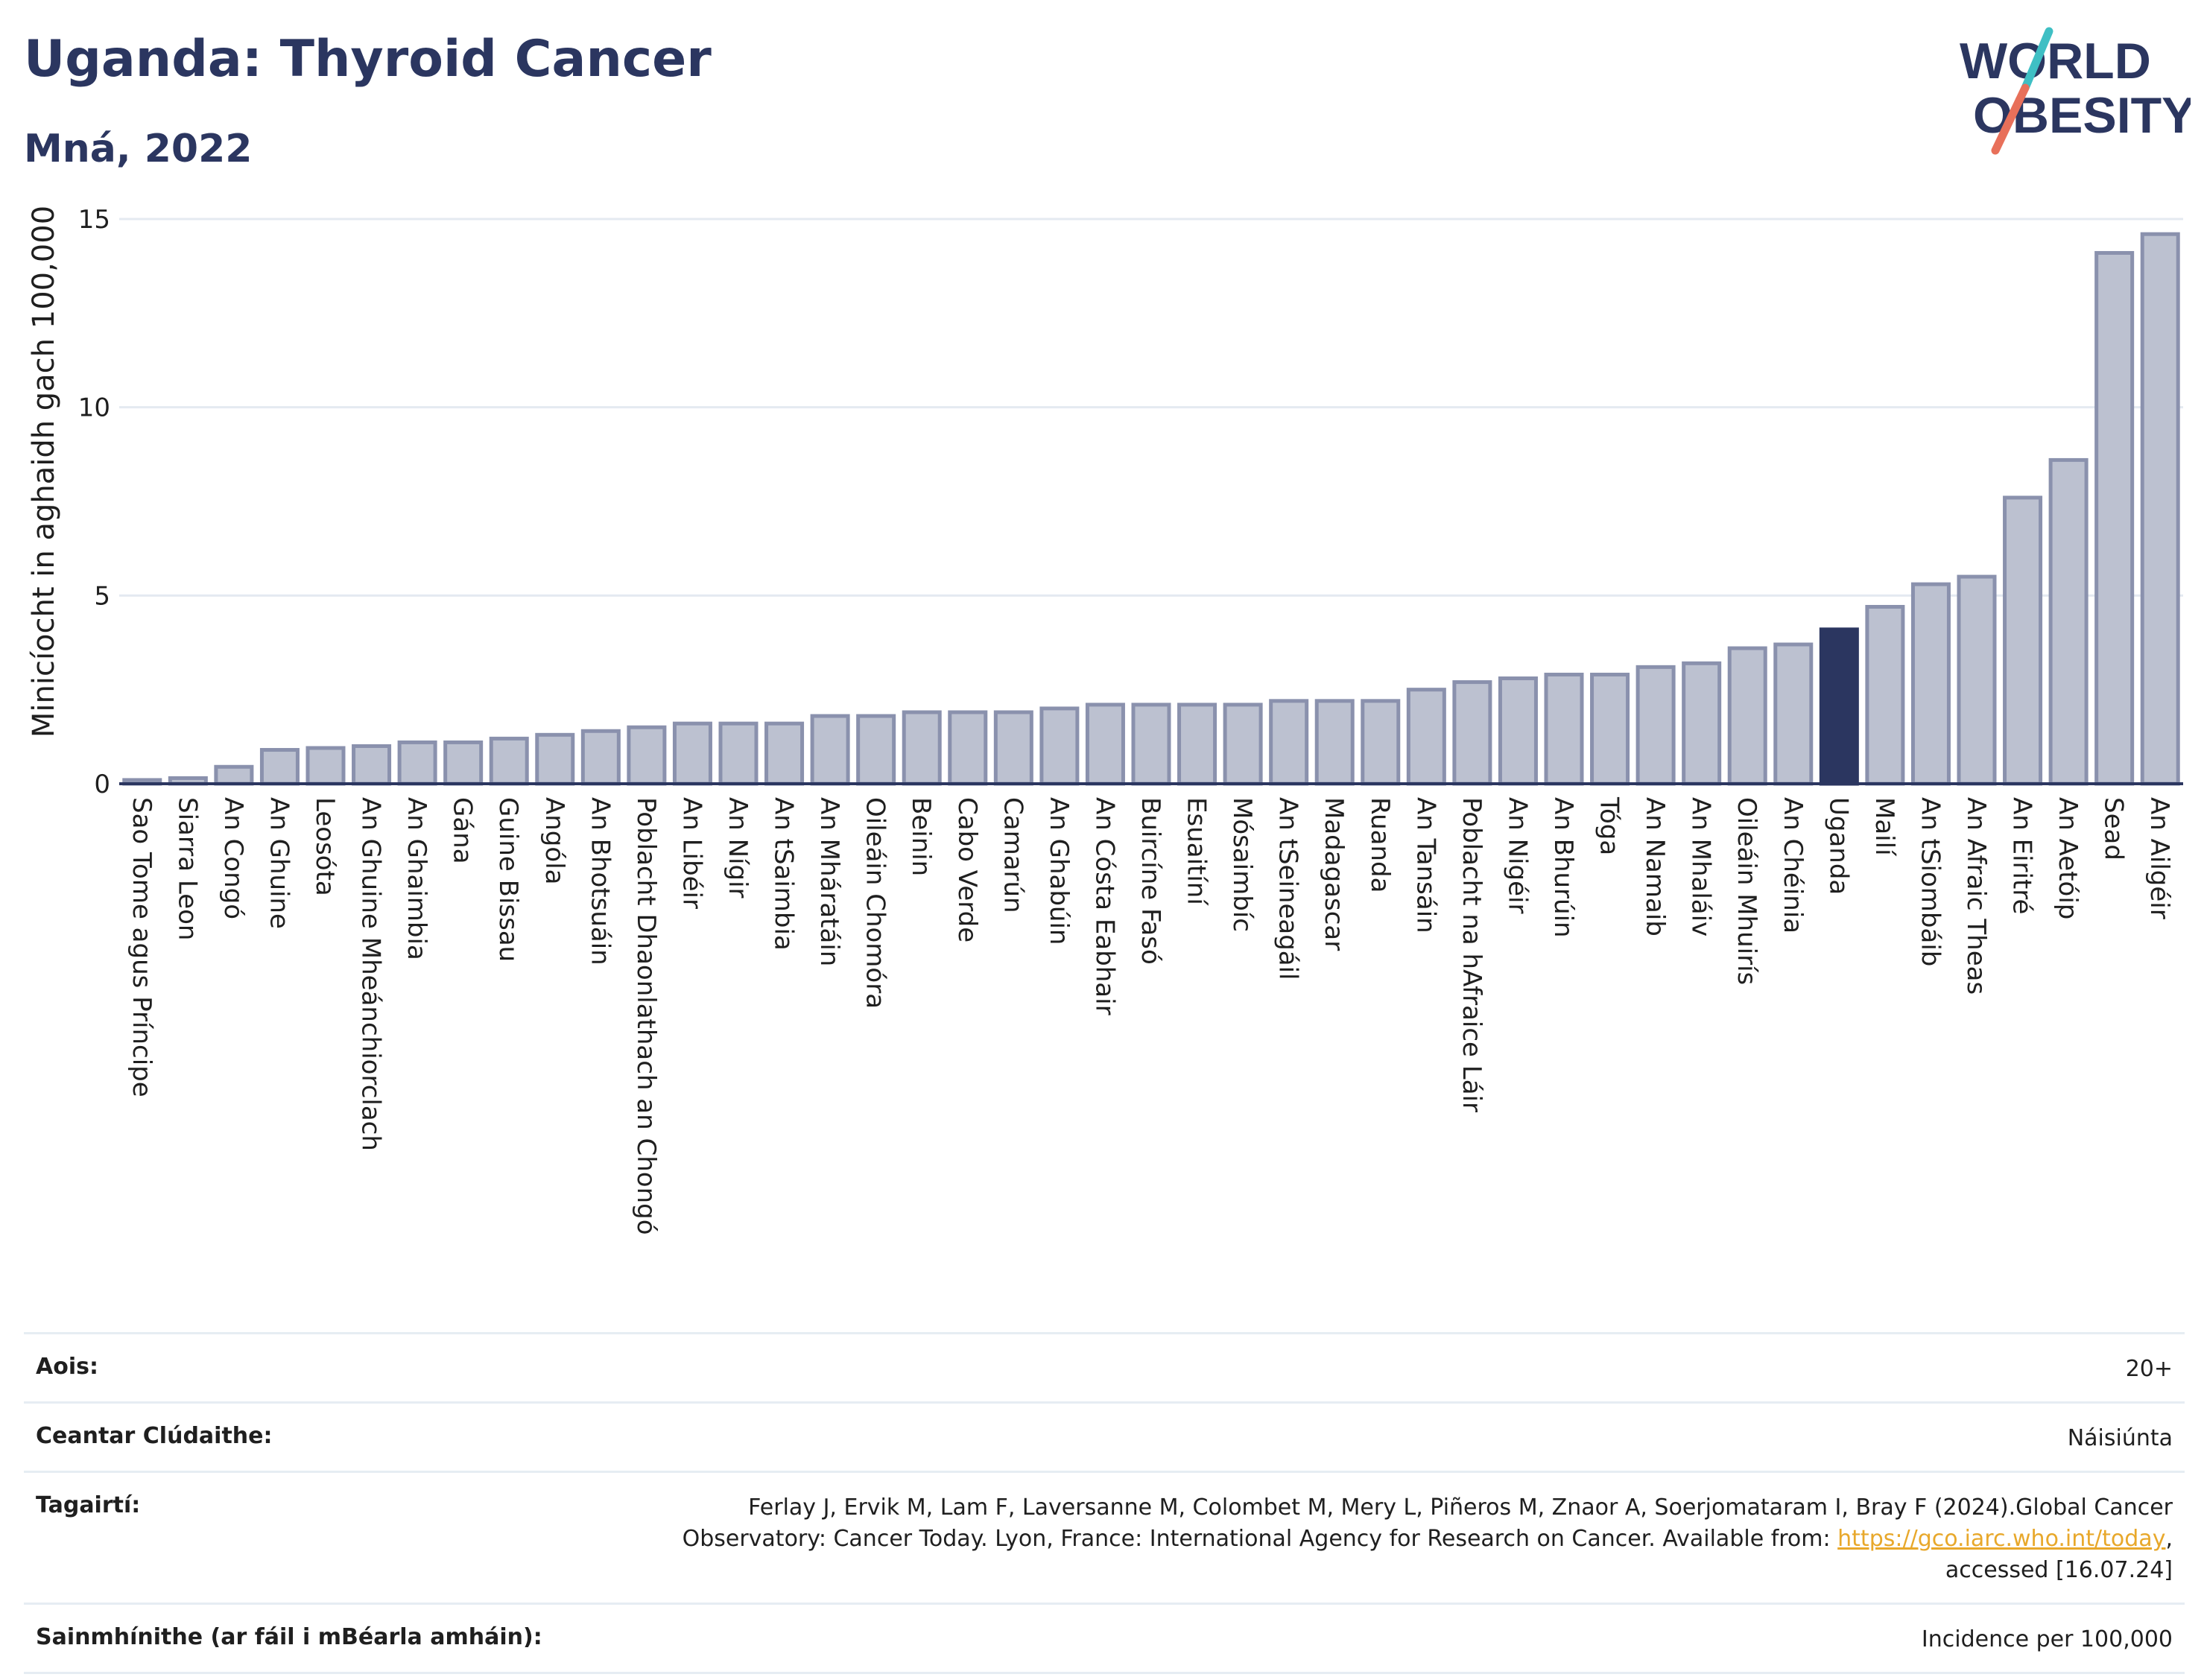  Describe the element at coordinates (2055, 61) in the screenshot. I see `logo-text-world: WORLD` at that location.